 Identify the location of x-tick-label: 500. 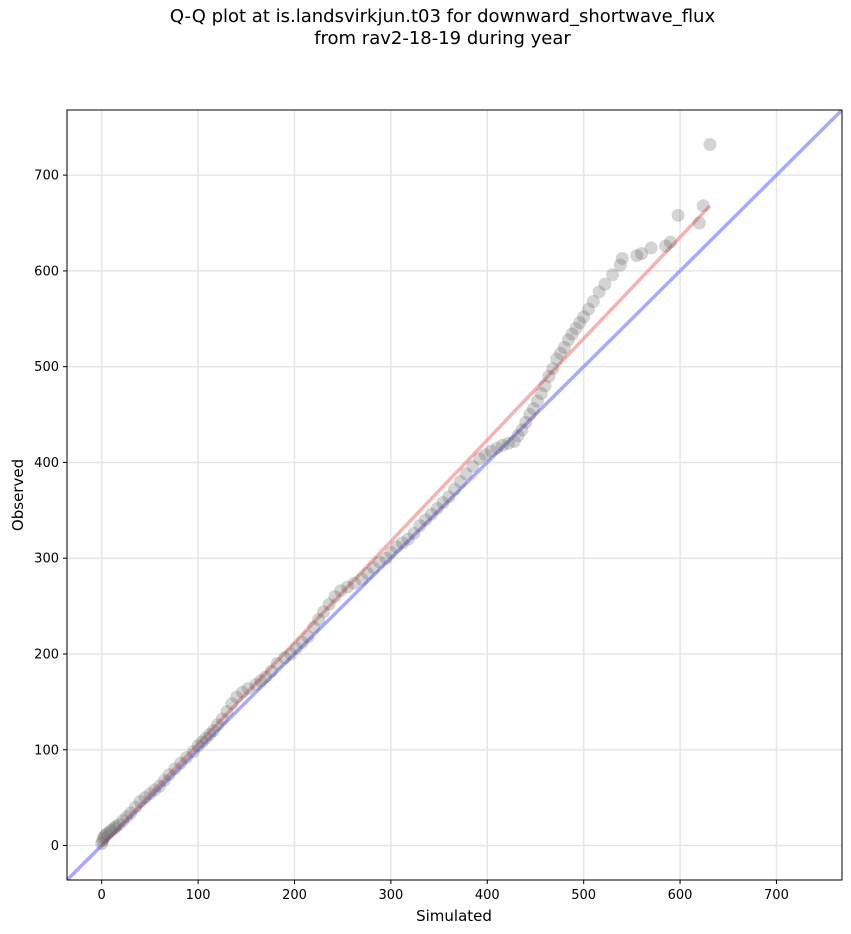
(583, 895).